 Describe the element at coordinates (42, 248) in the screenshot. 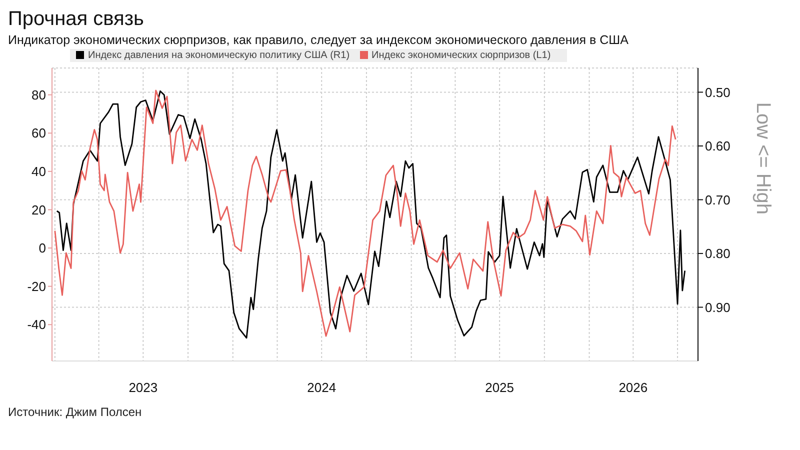

I see `y-tick-label: 0` at that location.